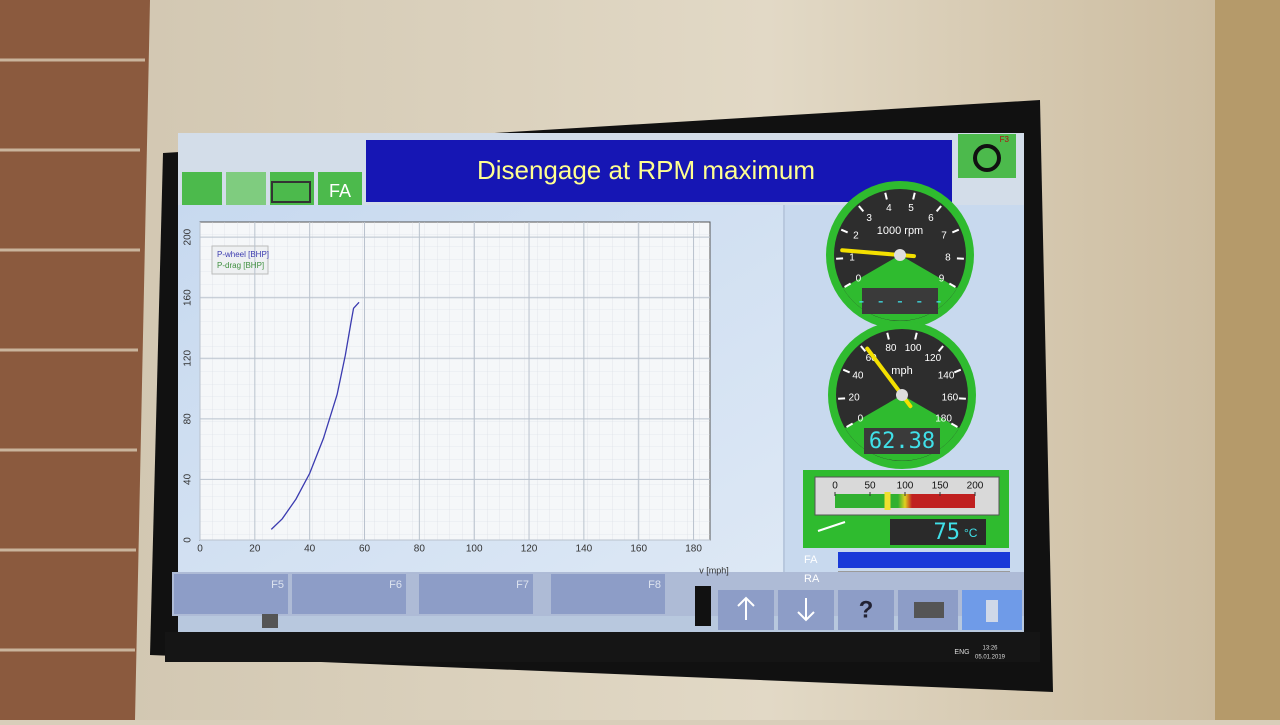 This screenshot has height=725, width=1280. I want to click on gauge-unit: mph, so click(901, 371).